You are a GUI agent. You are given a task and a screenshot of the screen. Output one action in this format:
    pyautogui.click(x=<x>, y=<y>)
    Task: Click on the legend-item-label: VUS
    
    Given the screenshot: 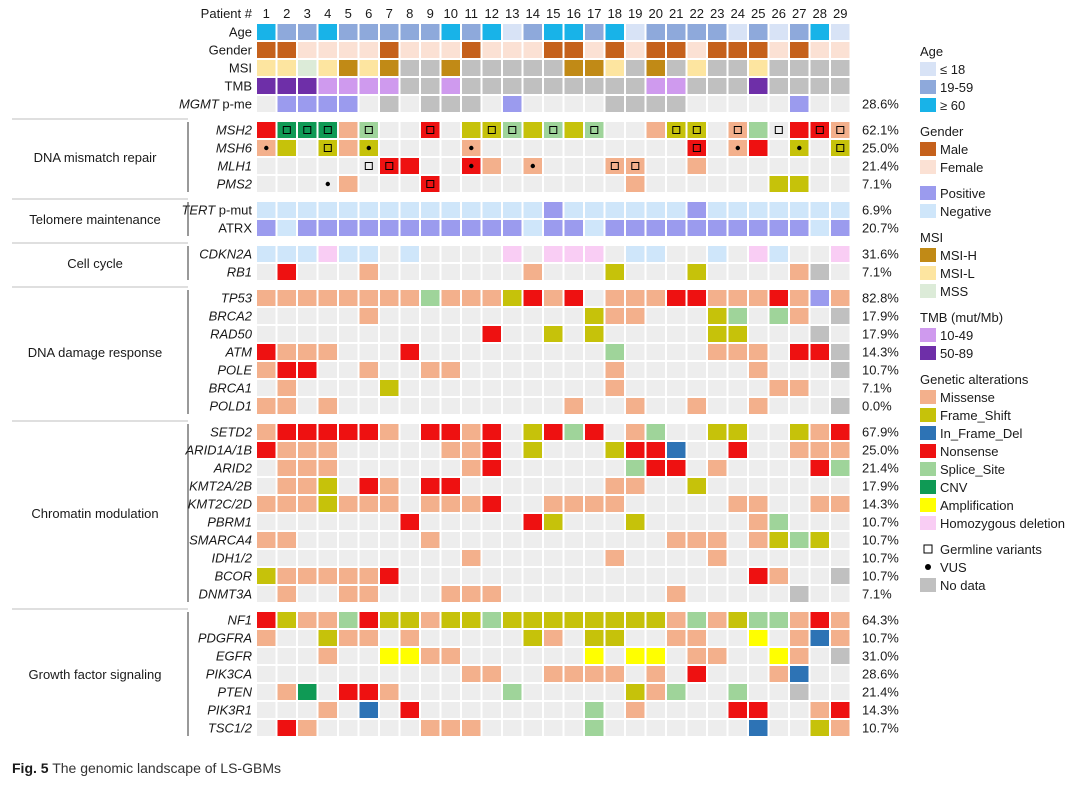 What is the action you would take?
    pyautogui.click(x=953, y=567)
    